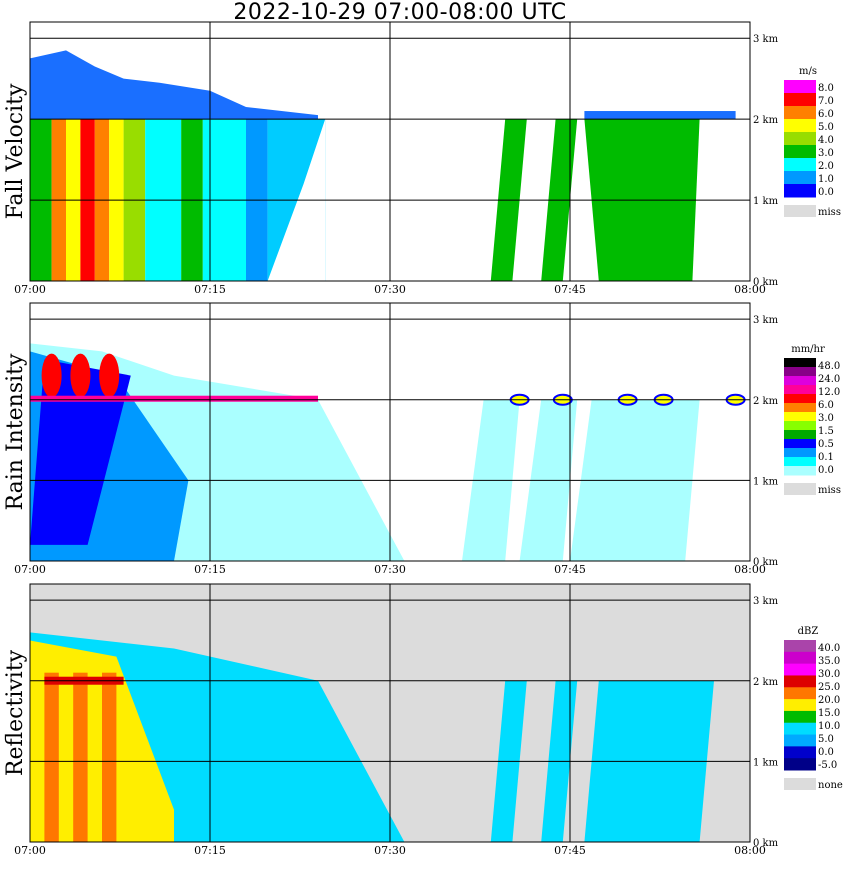  Describe the element at coordinates (808, 349) in the screenshot. I see `legend-unit: mm/hr` at that location.